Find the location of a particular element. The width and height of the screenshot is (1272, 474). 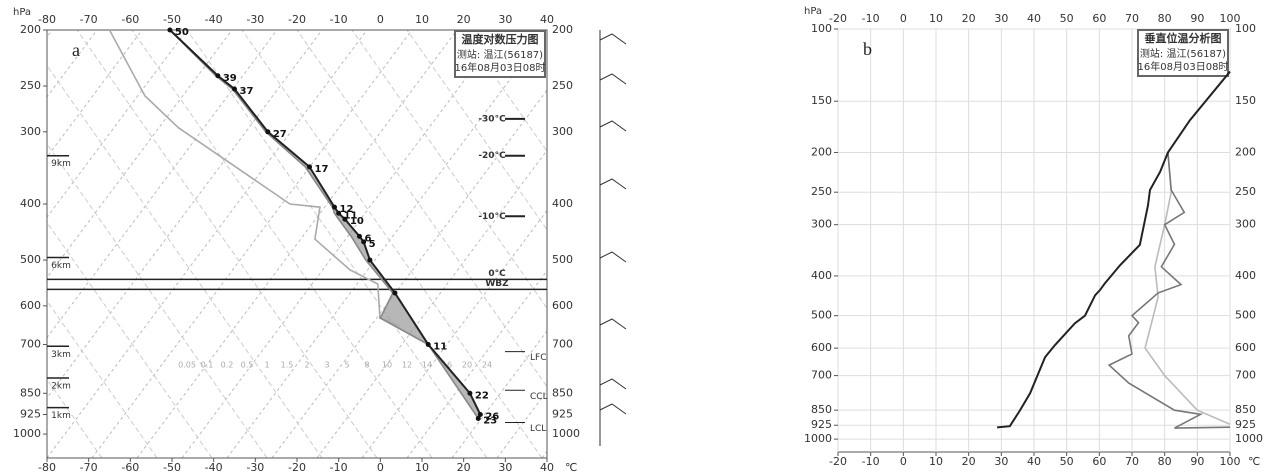

level-label: LCL is located at coordinates (538, 429).